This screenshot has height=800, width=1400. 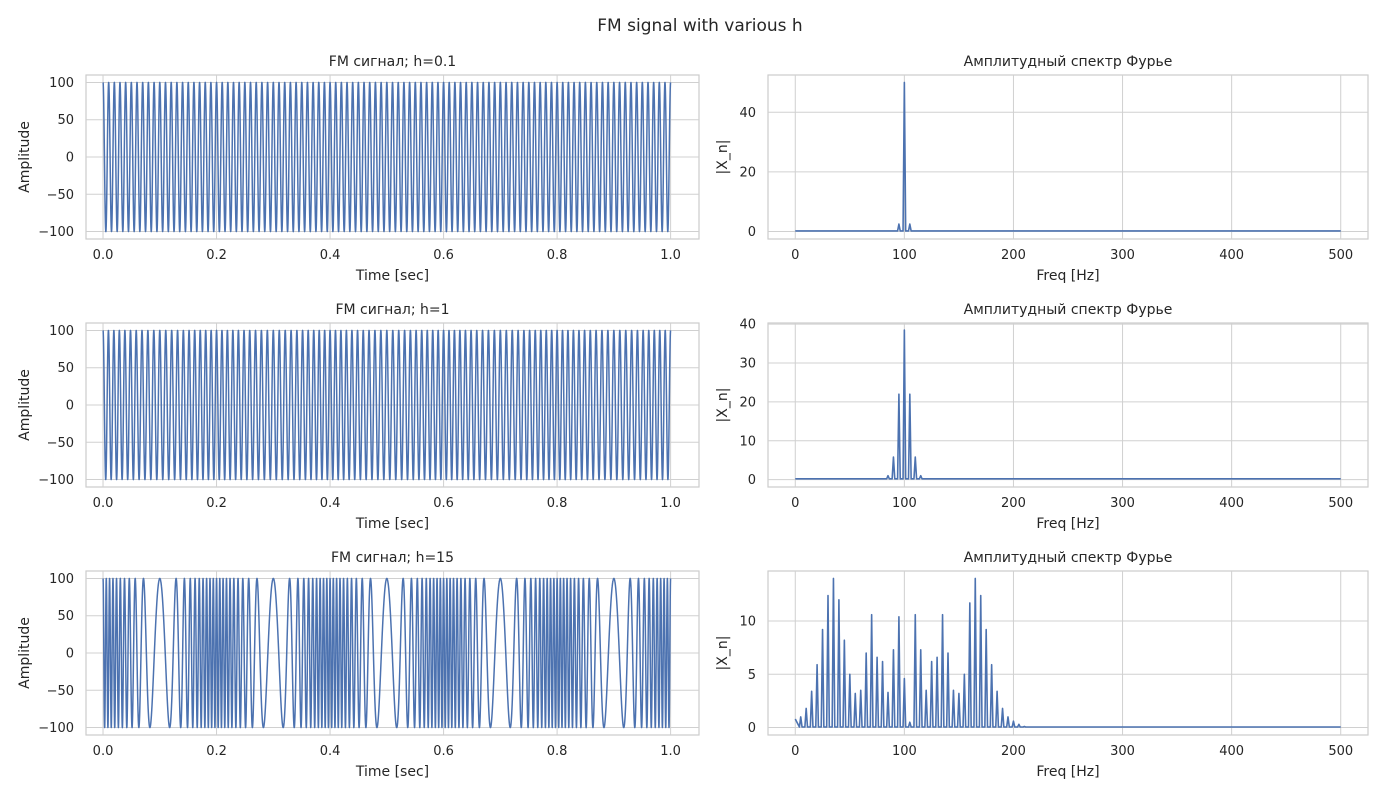 I want to click on y-tick-label: 5, so click(x=752, y=675).